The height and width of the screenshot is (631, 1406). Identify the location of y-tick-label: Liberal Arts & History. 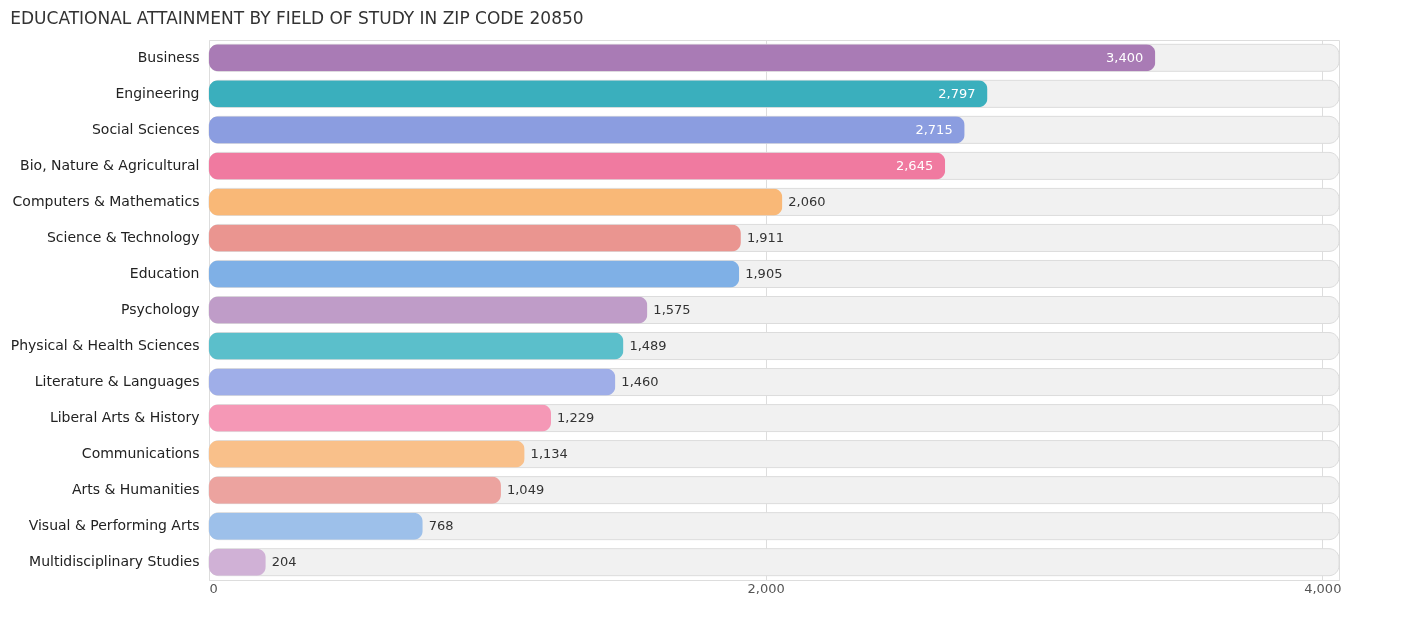
(124, 417).